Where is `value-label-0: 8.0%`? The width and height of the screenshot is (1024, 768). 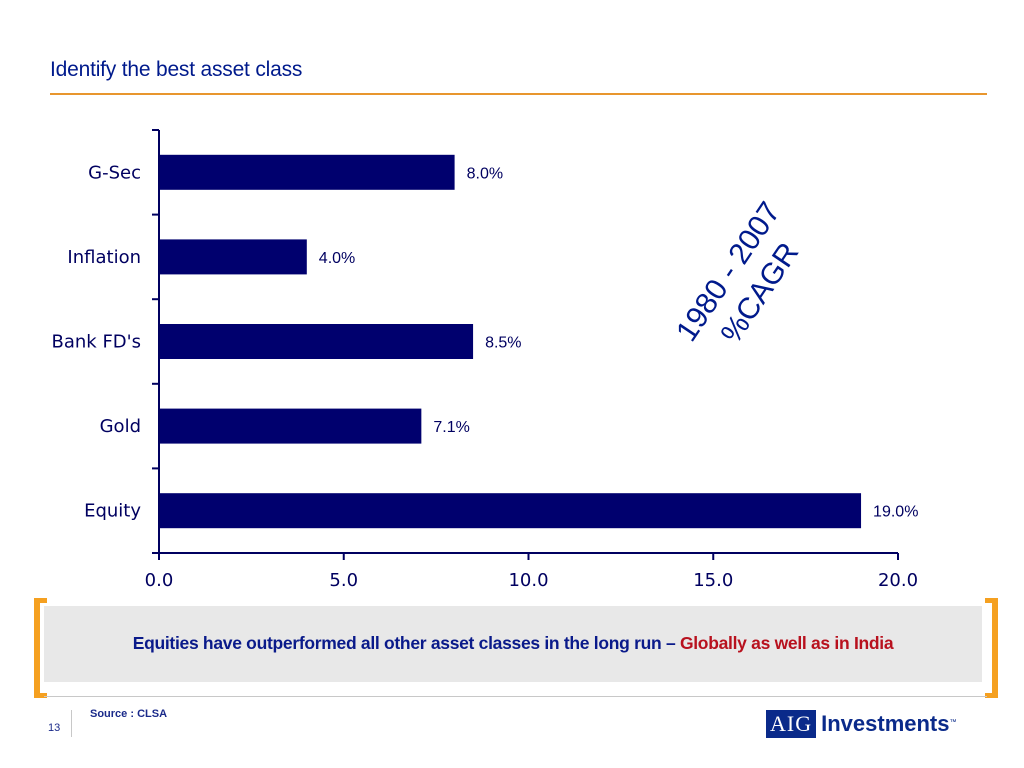
value-label-0: 8.0% is located at coordinates (485, 173).